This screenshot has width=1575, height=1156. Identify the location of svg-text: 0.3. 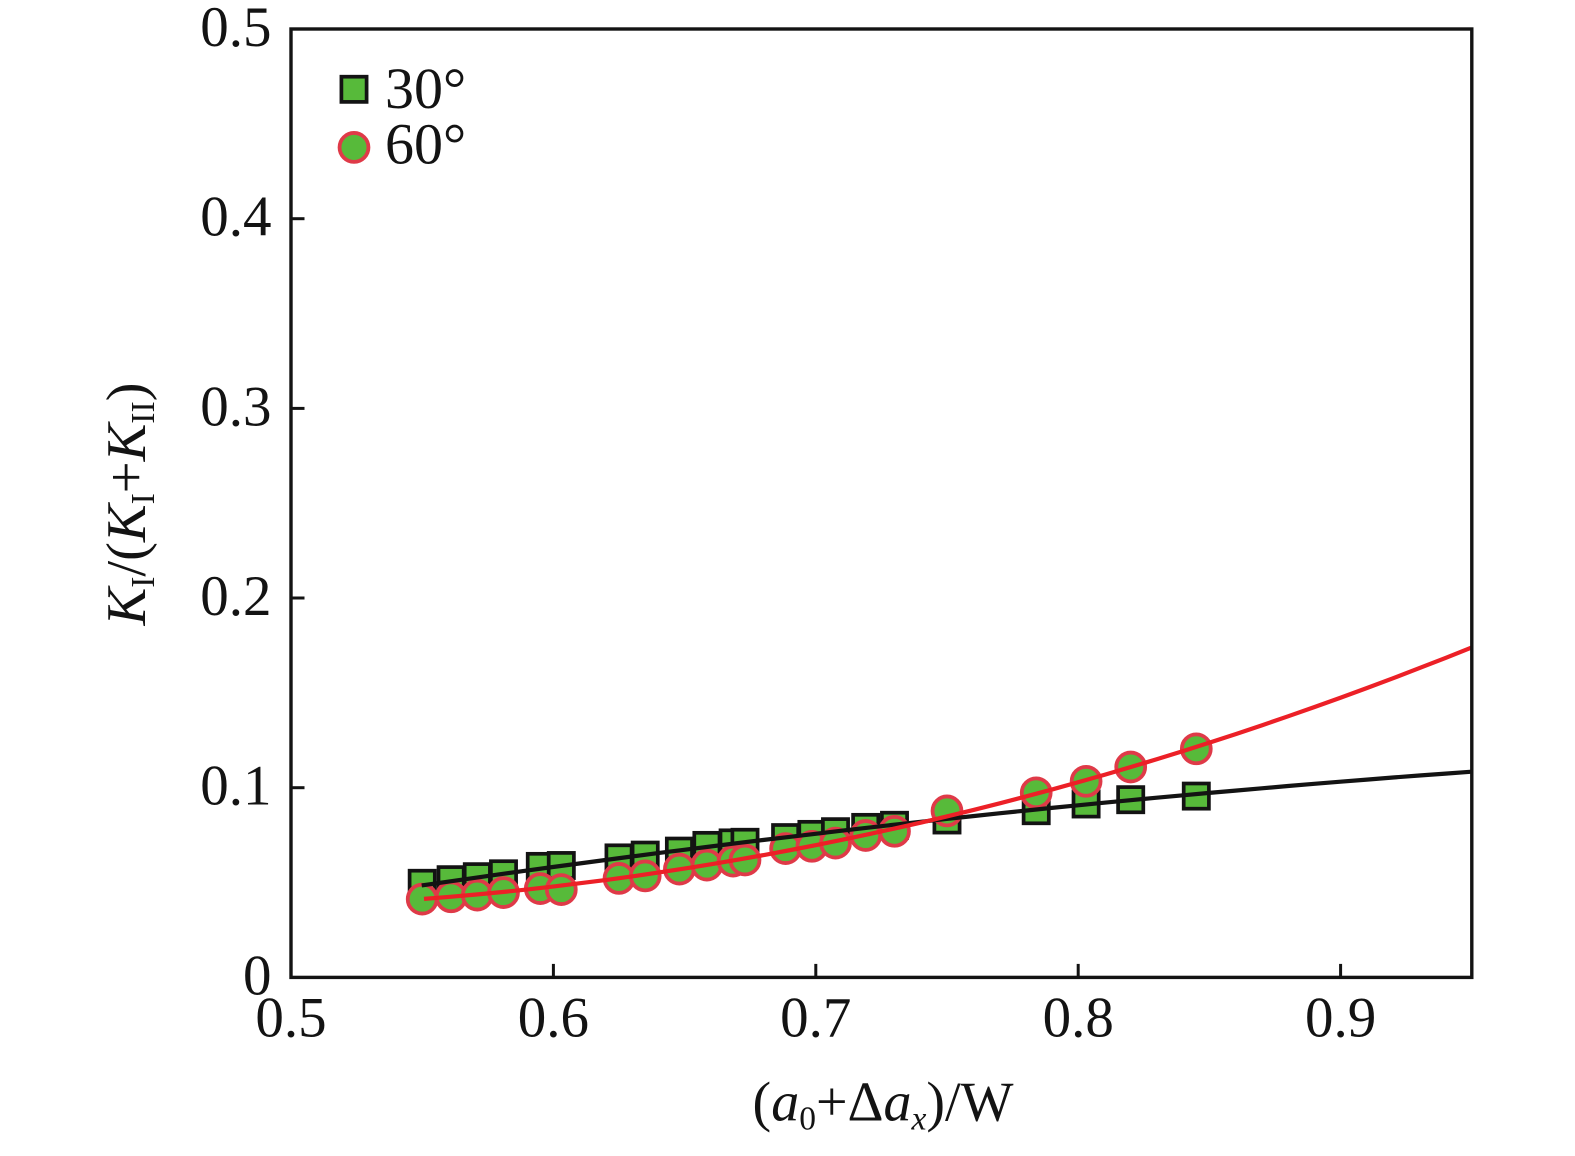
(235, 406).